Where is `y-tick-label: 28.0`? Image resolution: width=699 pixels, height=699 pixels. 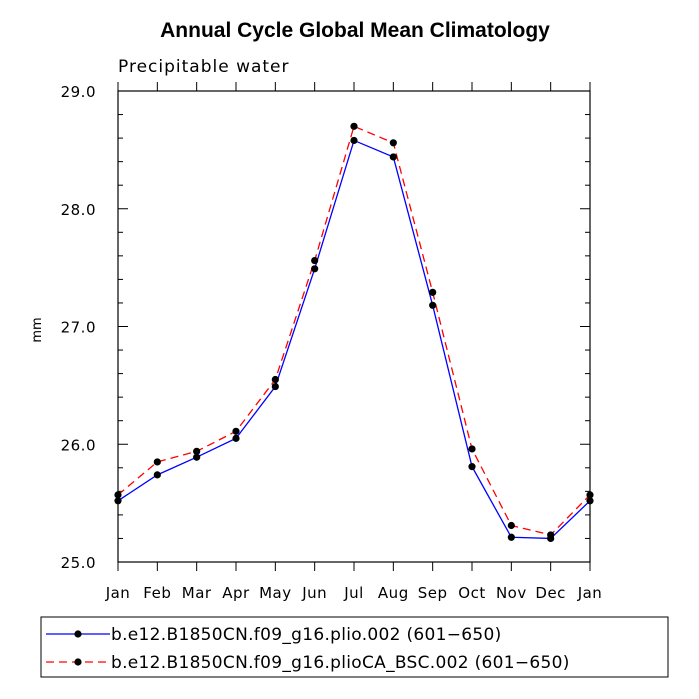
y-tick-label: 28.0 is located at coordinates (78, 210).